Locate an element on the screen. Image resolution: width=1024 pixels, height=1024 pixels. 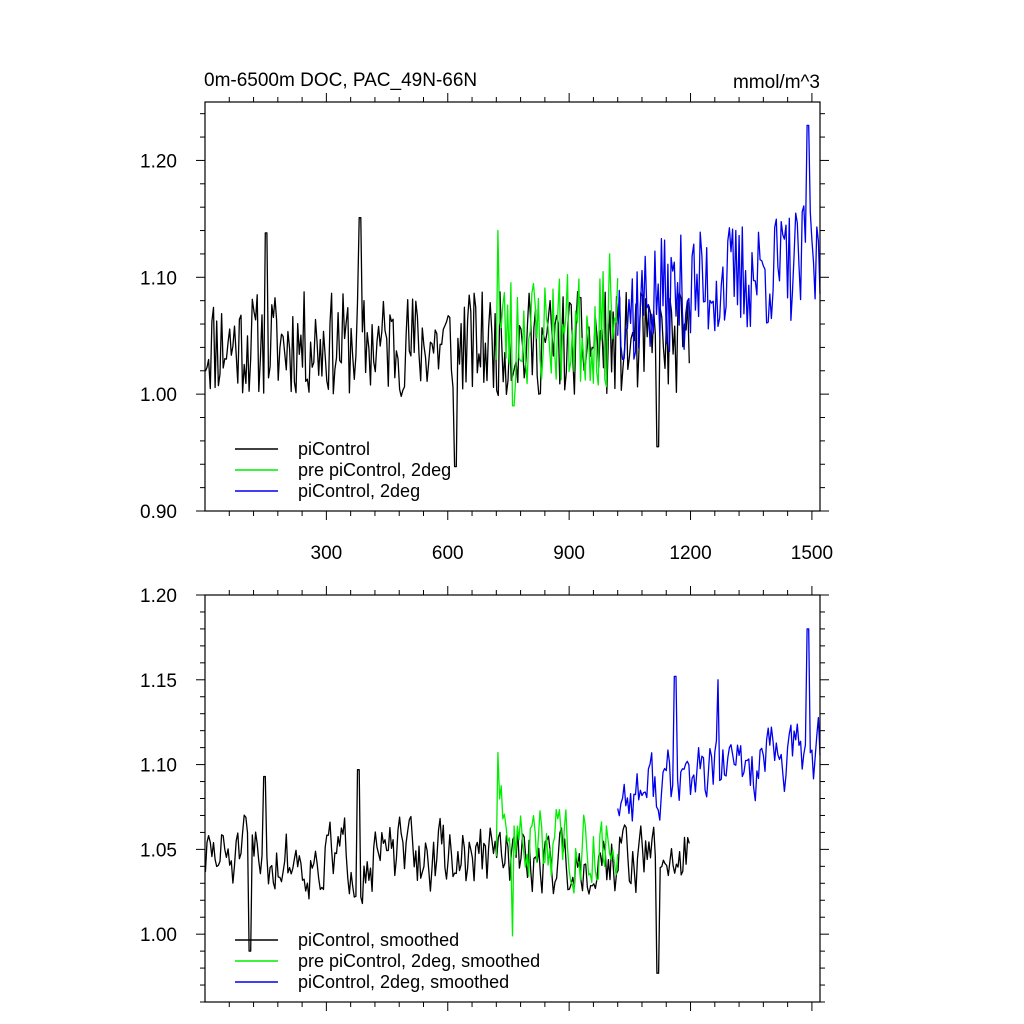
legend-label: piControl, 2deg is located at coordinates (359, 491).